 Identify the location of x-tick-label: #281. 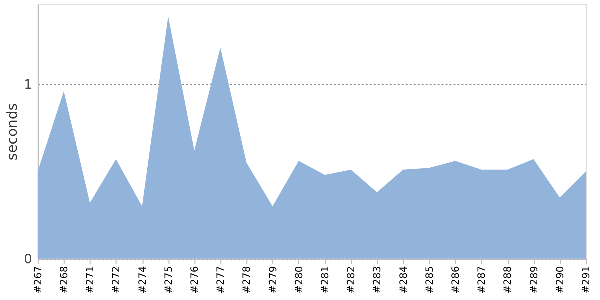
(326, 280).